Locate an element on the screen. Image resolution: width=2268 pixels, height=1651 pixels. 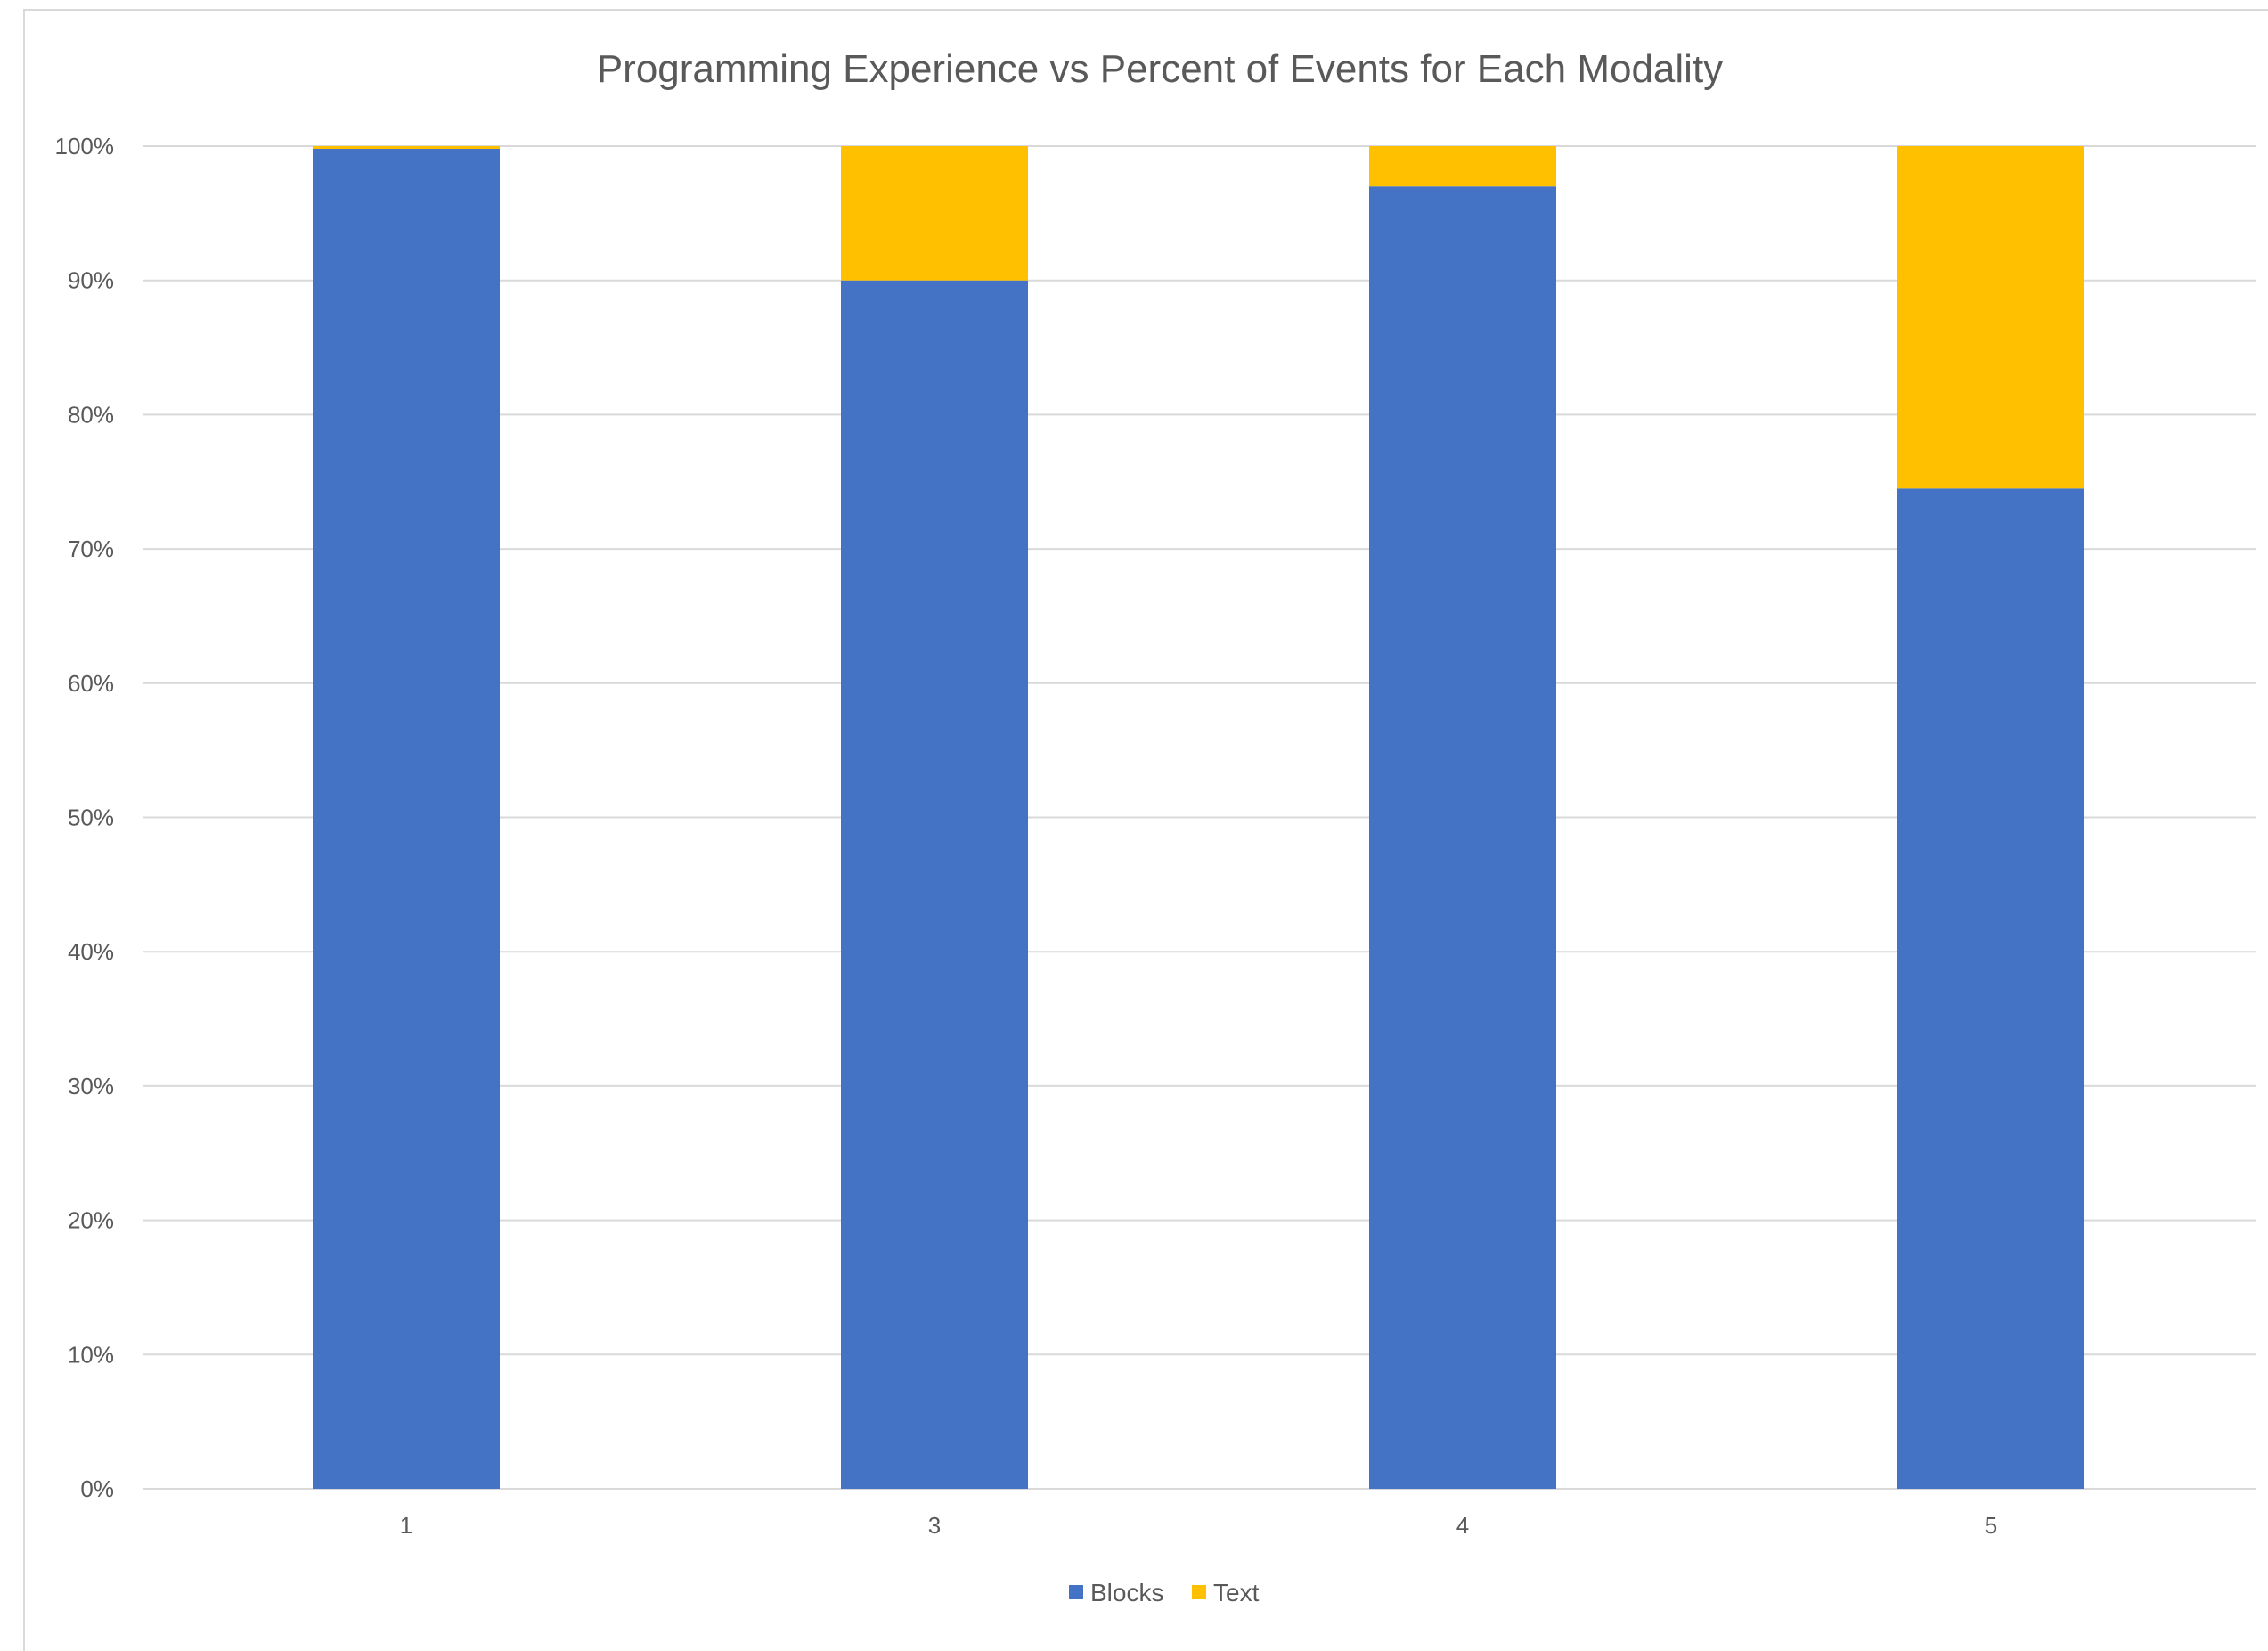
legend-swatch-text is located at coordinates (1199, 1592).